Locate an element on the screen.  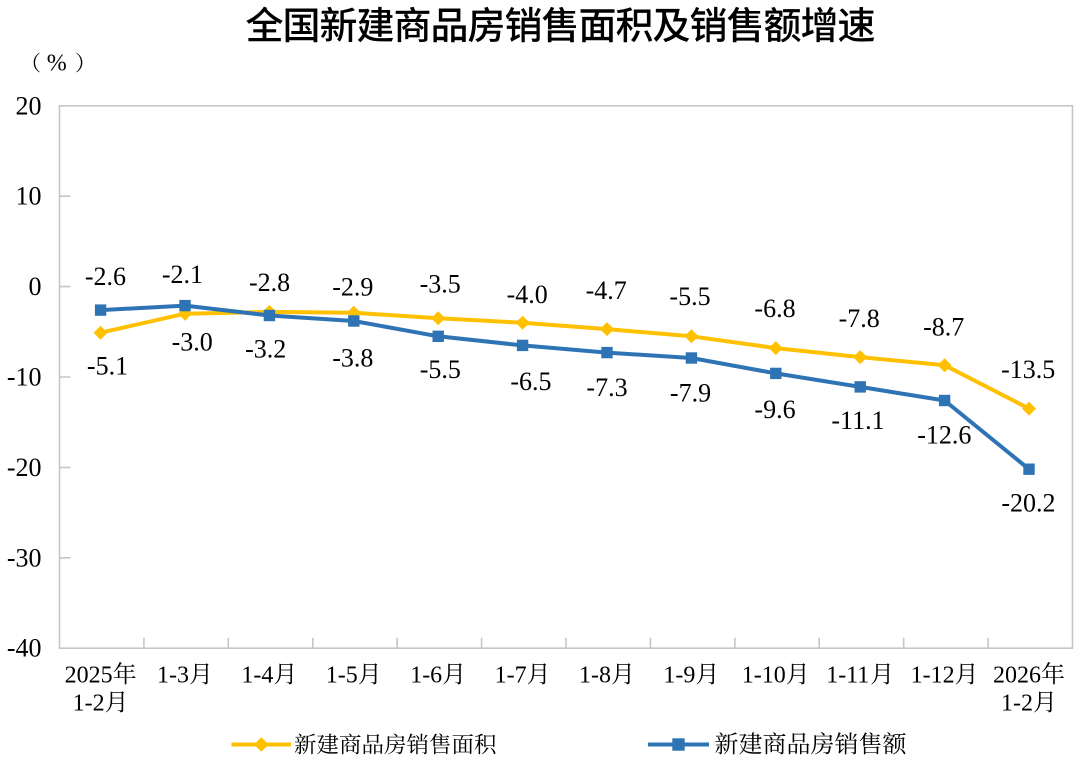
svg-text: 1-11 is located at coordinates (847, 676).